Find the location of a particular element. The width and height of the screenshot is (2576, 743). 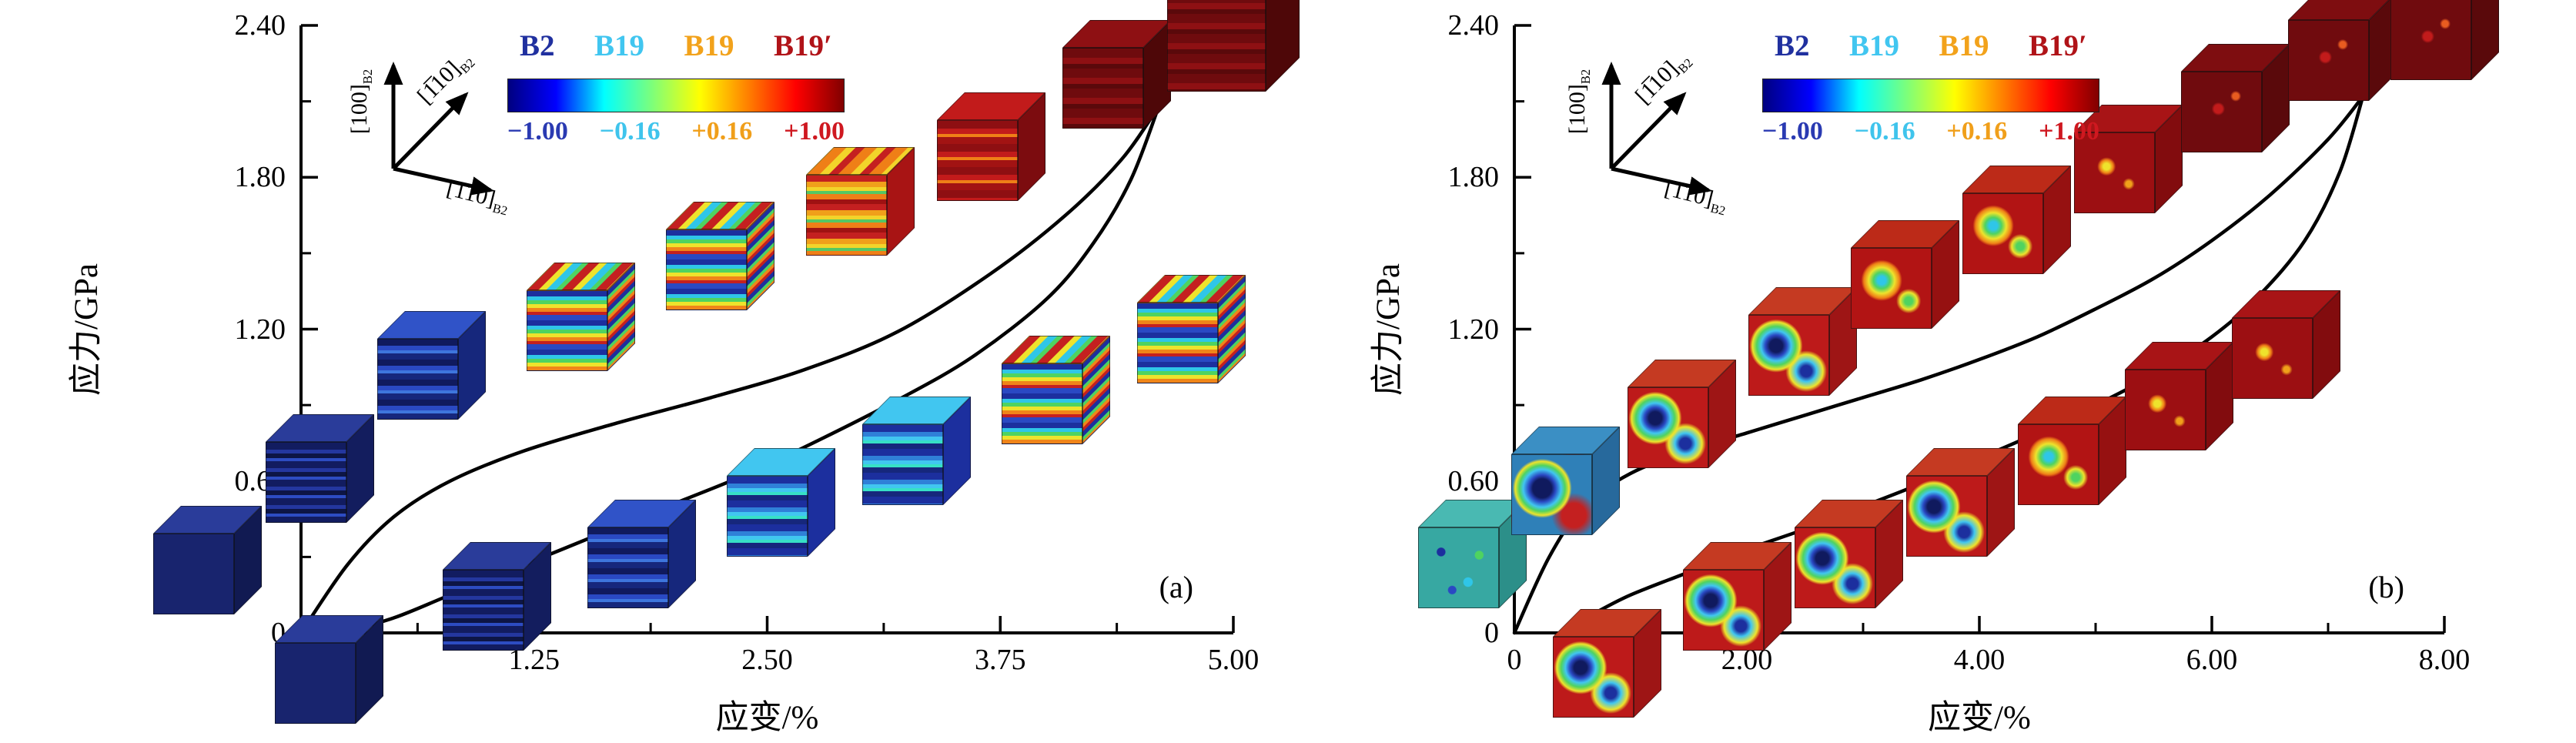

phase-legend: B2 B19 B19 B19′ −1.00 −0.16 +0.16 +1.00 is located at coordinates (676, 87).